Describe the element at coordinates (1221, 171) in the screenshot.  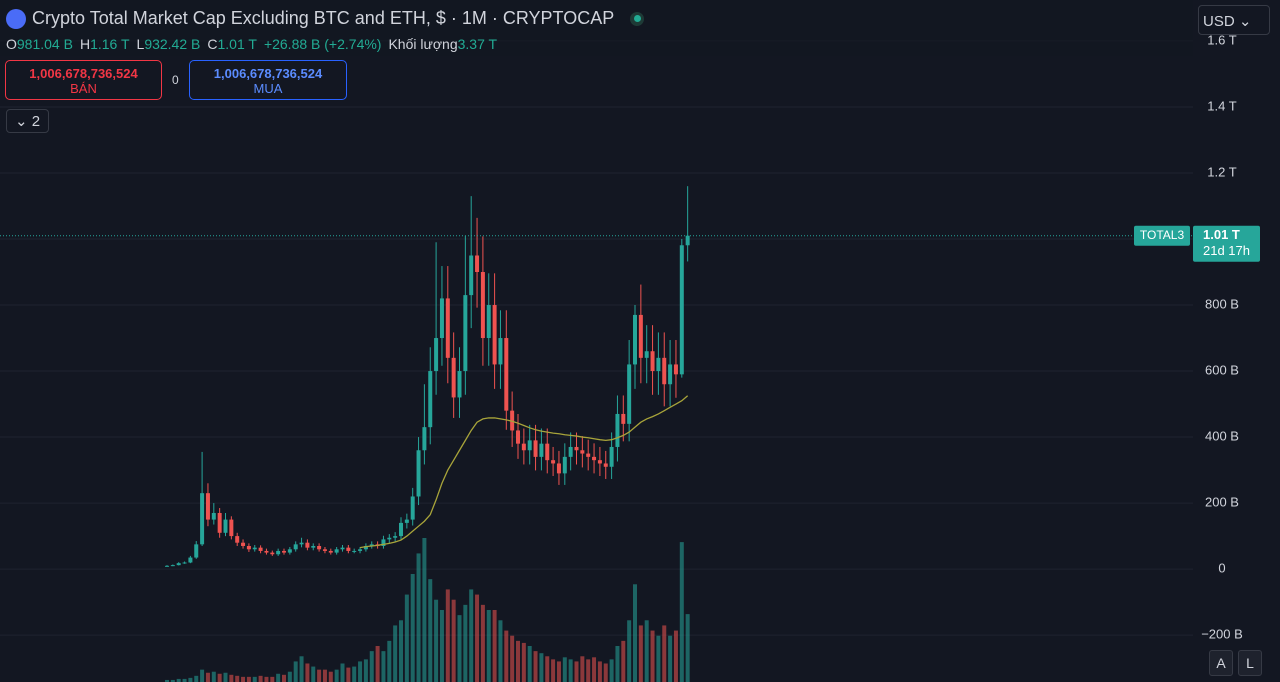
I see `y-tick-label: 1.2 T` at that location.